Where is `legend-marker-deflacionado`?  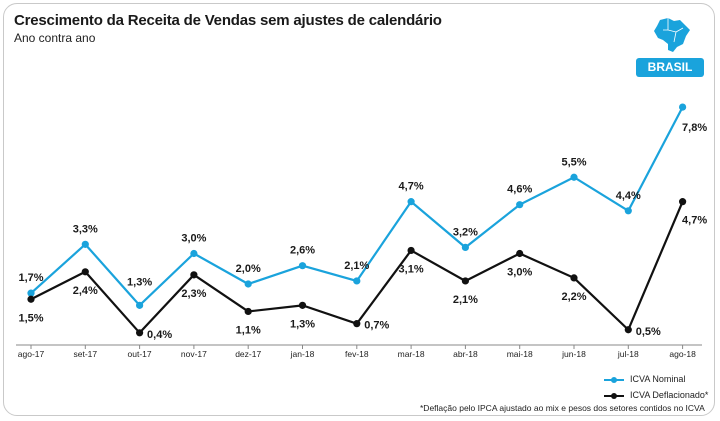 legend-marker-deflacionado is located at coordinates (614, 396).